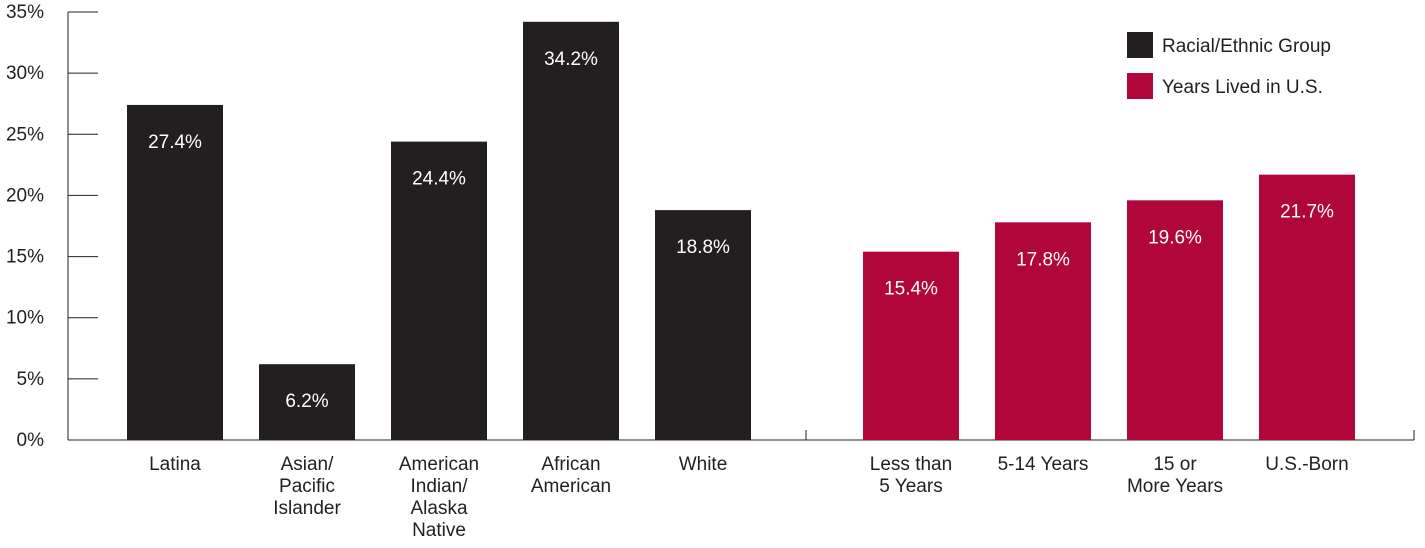 This screenshot has height=548, width=1425. I want to click on category-label: Pacific, so click(307, 486).